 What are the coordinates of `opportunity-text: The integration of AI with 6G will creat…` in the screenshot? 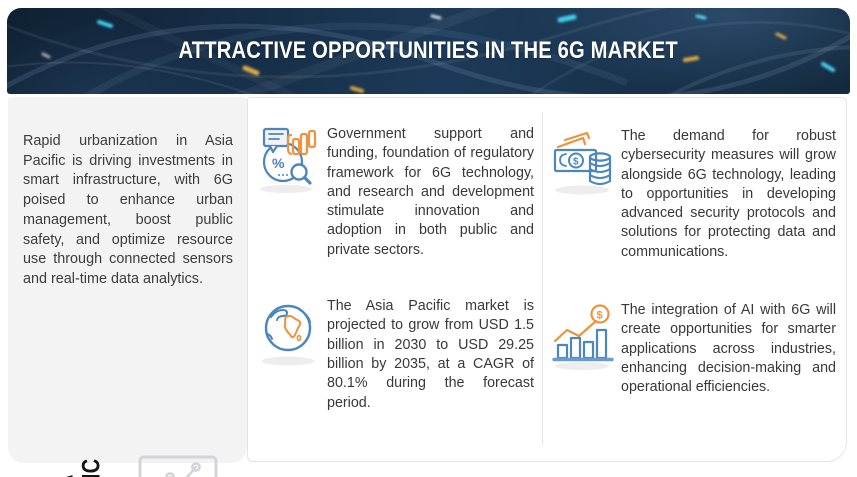 It's located at (728, 349).